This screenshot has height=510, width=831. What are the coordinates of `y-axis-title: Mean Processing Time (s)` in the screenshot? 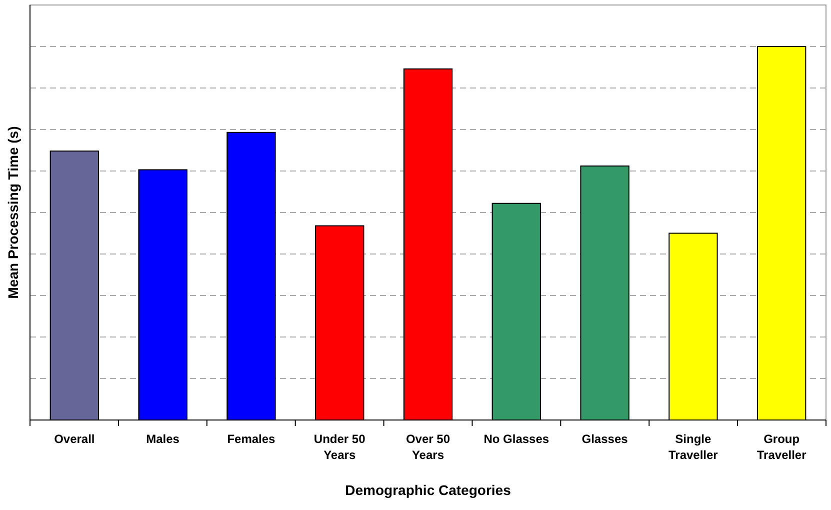 It's located at (13, 212).